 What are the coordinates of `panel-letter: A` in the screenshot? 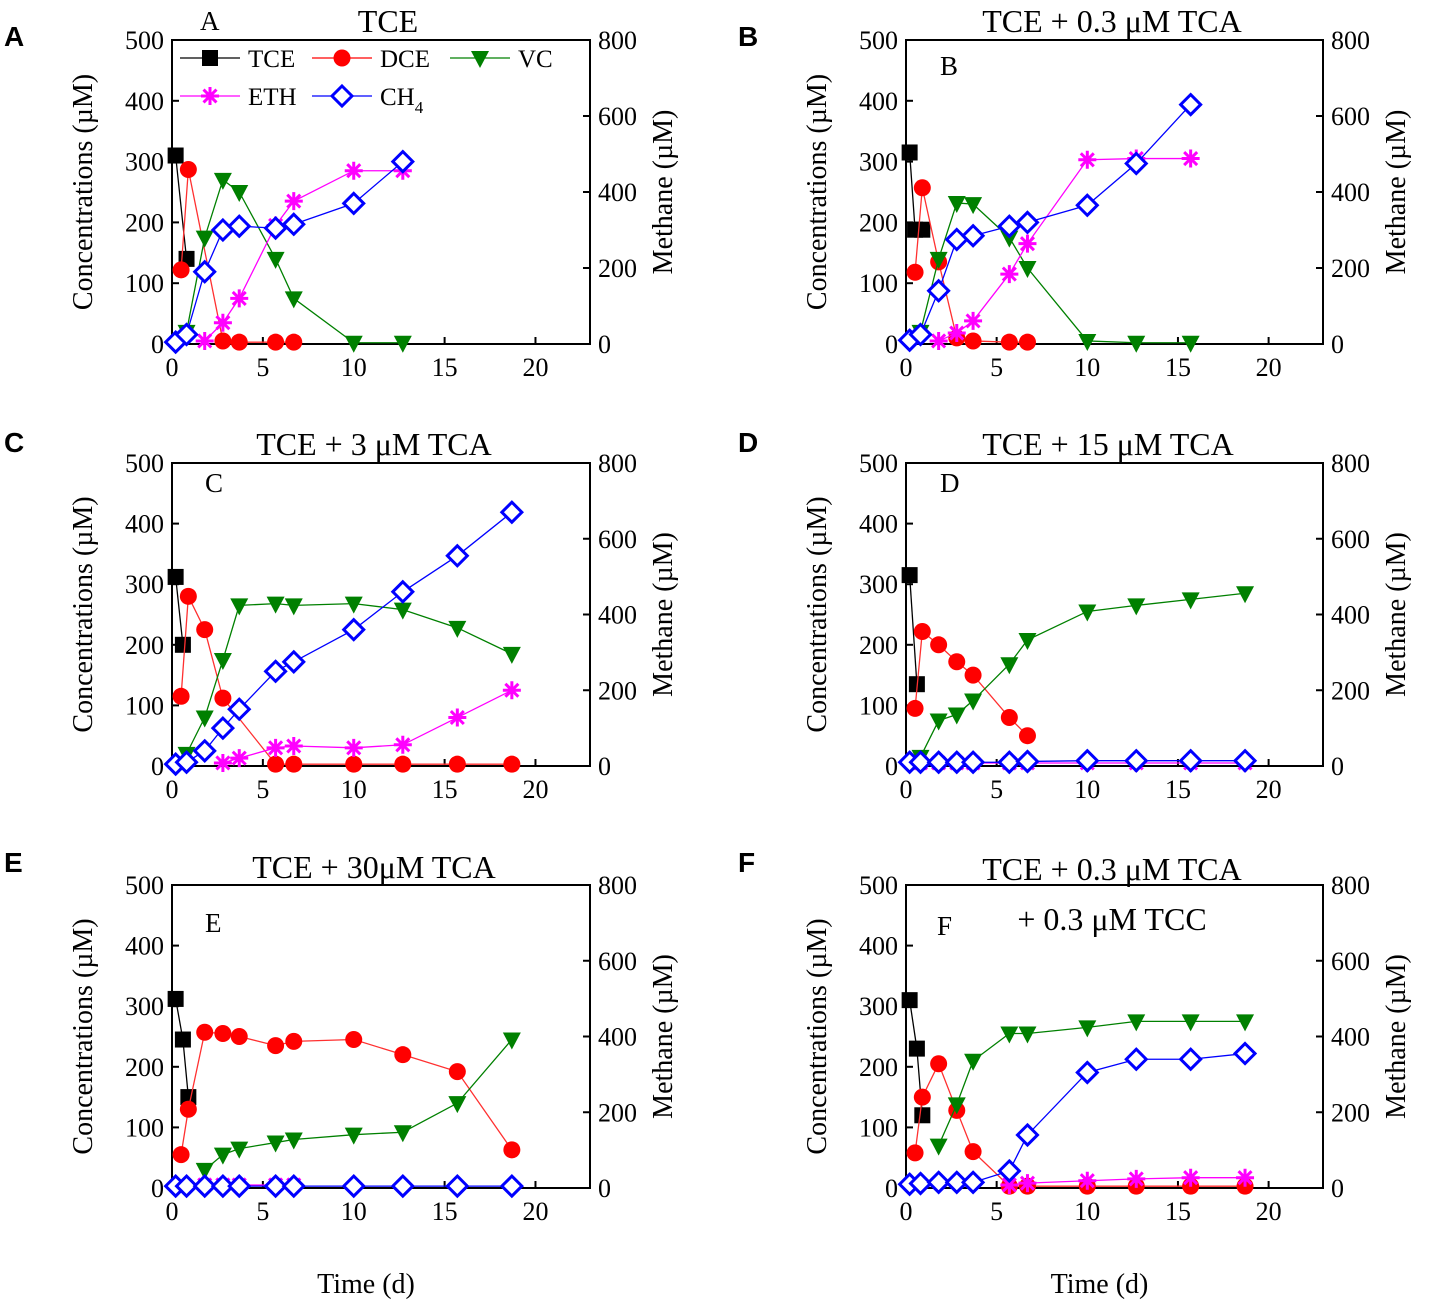 It's located at (14, 36).